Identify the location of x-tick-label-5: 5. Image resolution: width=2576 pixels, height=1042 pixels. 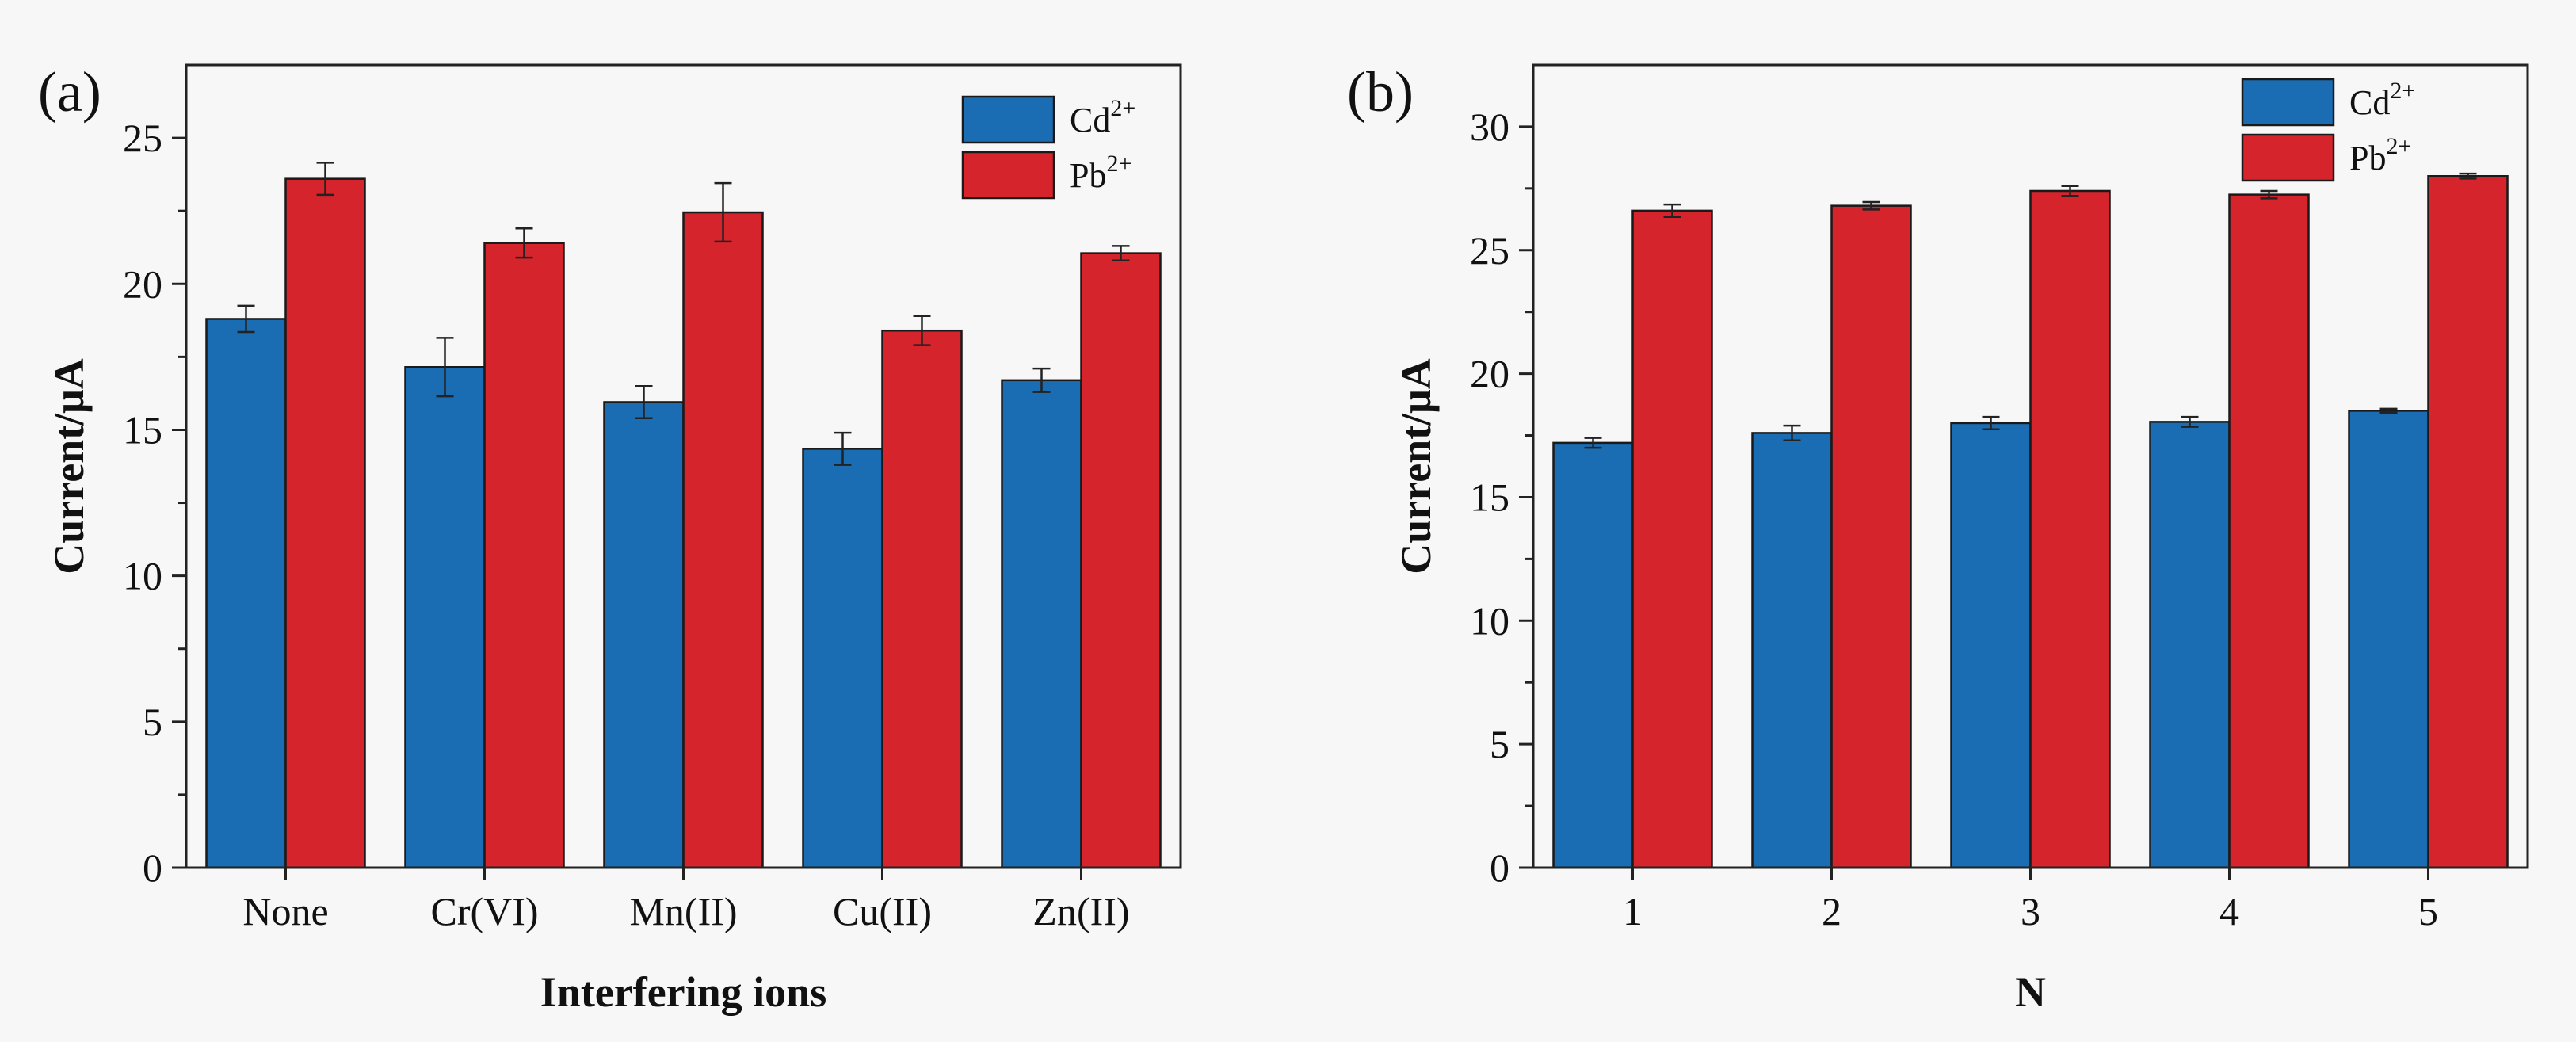
(2428, 911).